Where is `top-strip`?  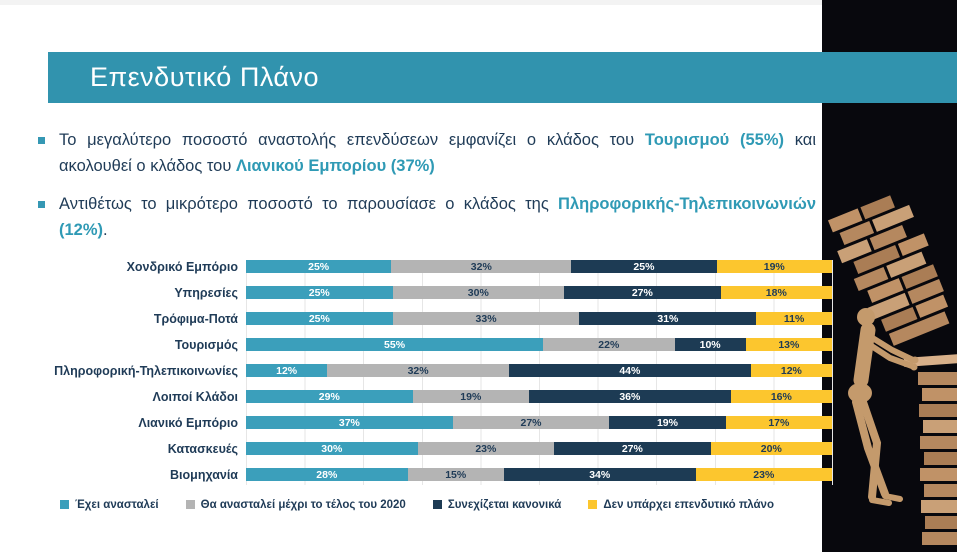 top-strip is located at coordinates (411, 2).